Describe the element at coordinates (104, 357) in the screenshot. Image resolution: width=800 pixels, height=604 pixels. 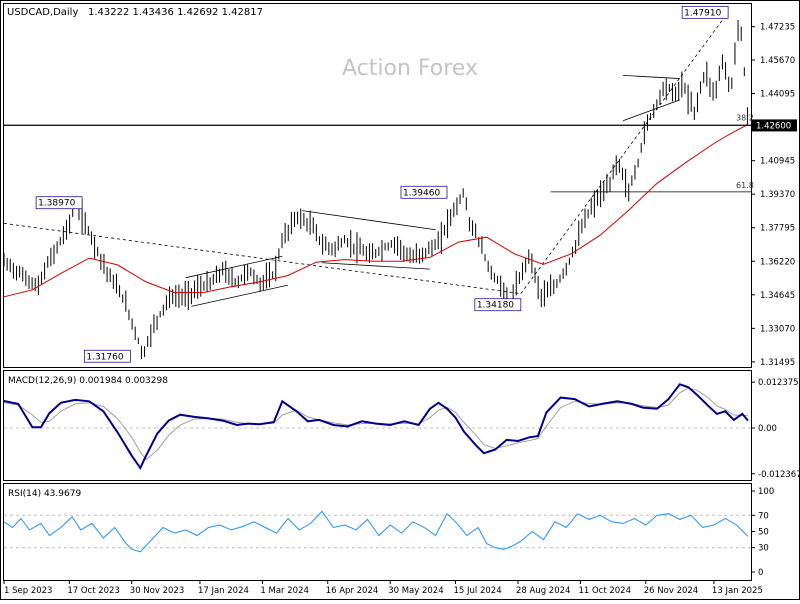
I see `price-annotation-label: 1.31760` at that location.